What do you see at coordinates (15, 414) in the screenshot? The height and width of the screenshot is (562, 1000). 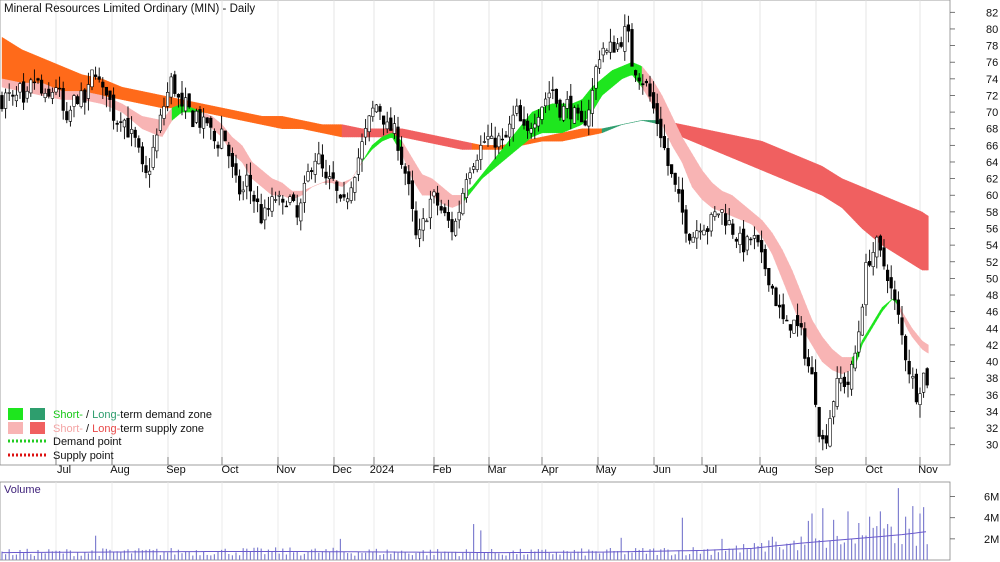 I see `short-demand-swatch` at bounding box center [15, 414].